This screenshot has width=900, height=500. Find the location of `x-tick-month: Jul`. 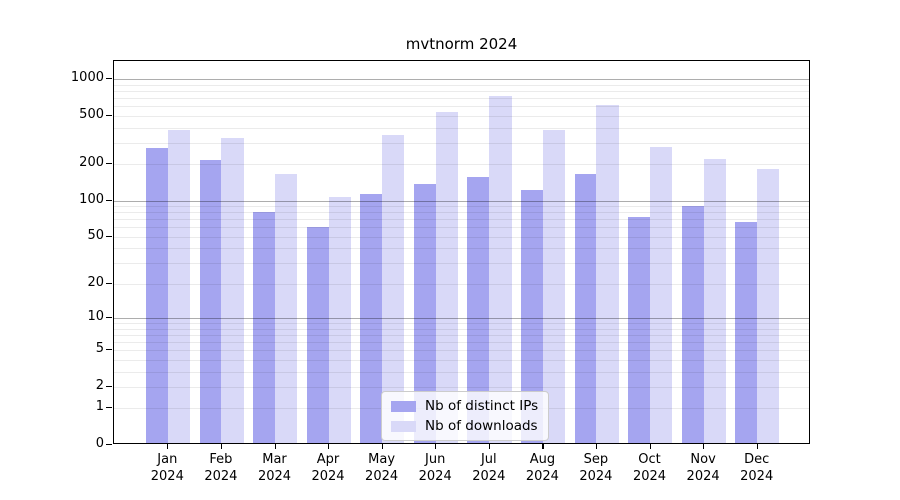

x-tick-month: Jul is located at coordinates (488, 459).